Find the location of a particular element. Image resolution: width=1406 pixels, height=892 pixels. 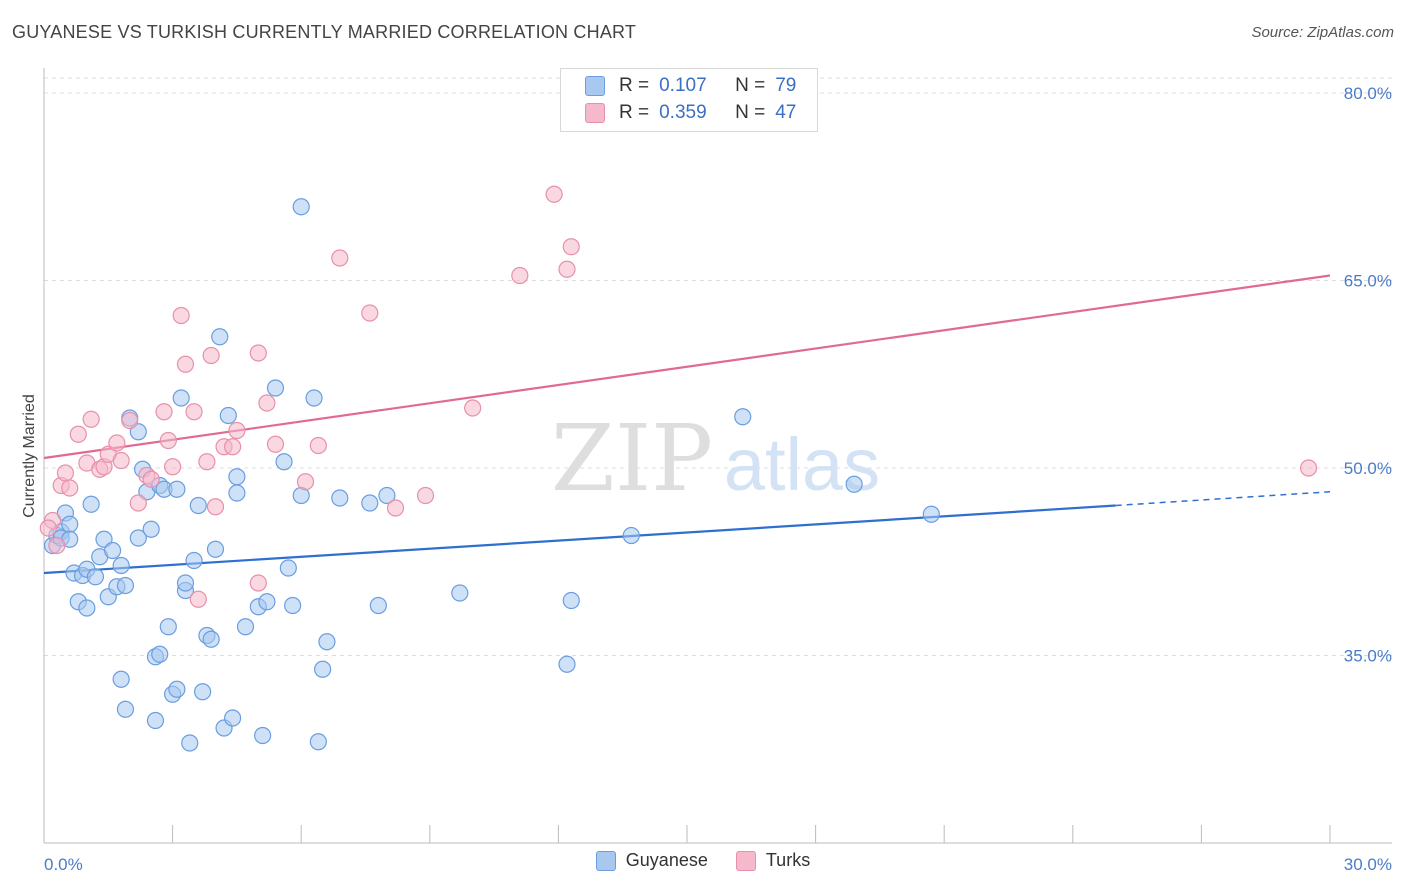

r-value: 0.359 is located at coordinates (683, 112).